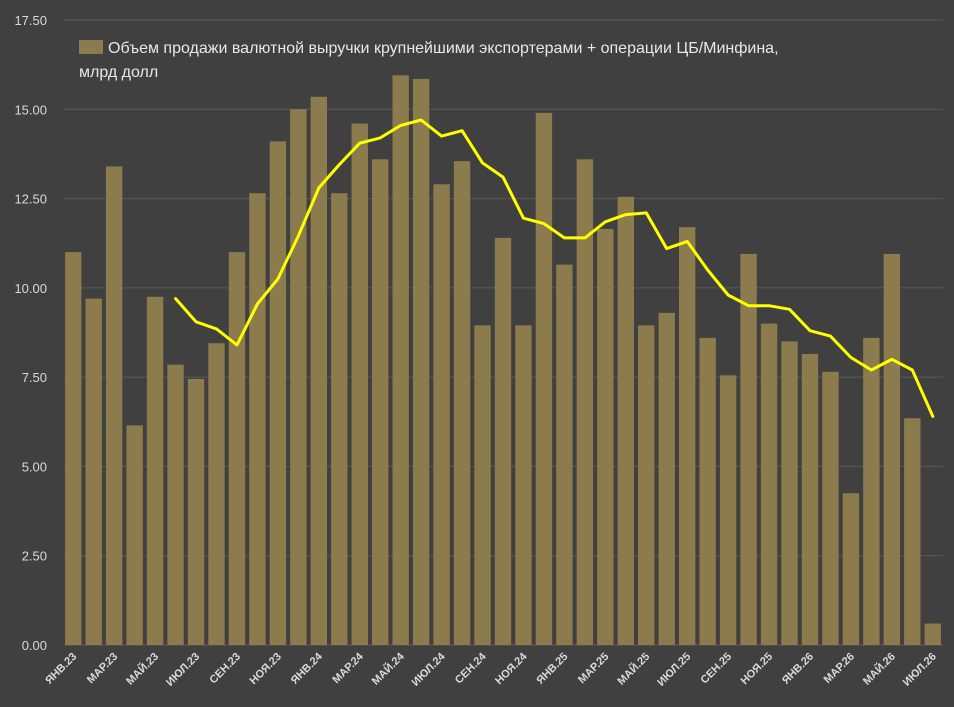 The width and height of the screenshot is (954, 707). What do you see at coordinates (634, 669) in the screenshot?
I see `x-tick-label: МАЙ.25` at bounding box center [634, 669].